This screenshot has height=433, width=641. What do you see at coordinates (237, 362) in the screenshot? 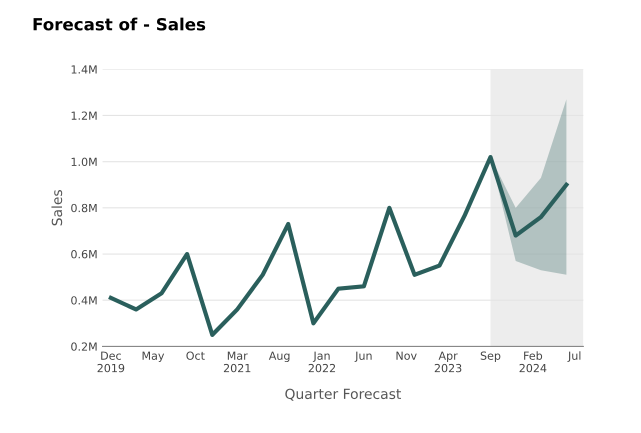
I see `x-tick-label: Mar 2021` at bounding box center [237, 362].